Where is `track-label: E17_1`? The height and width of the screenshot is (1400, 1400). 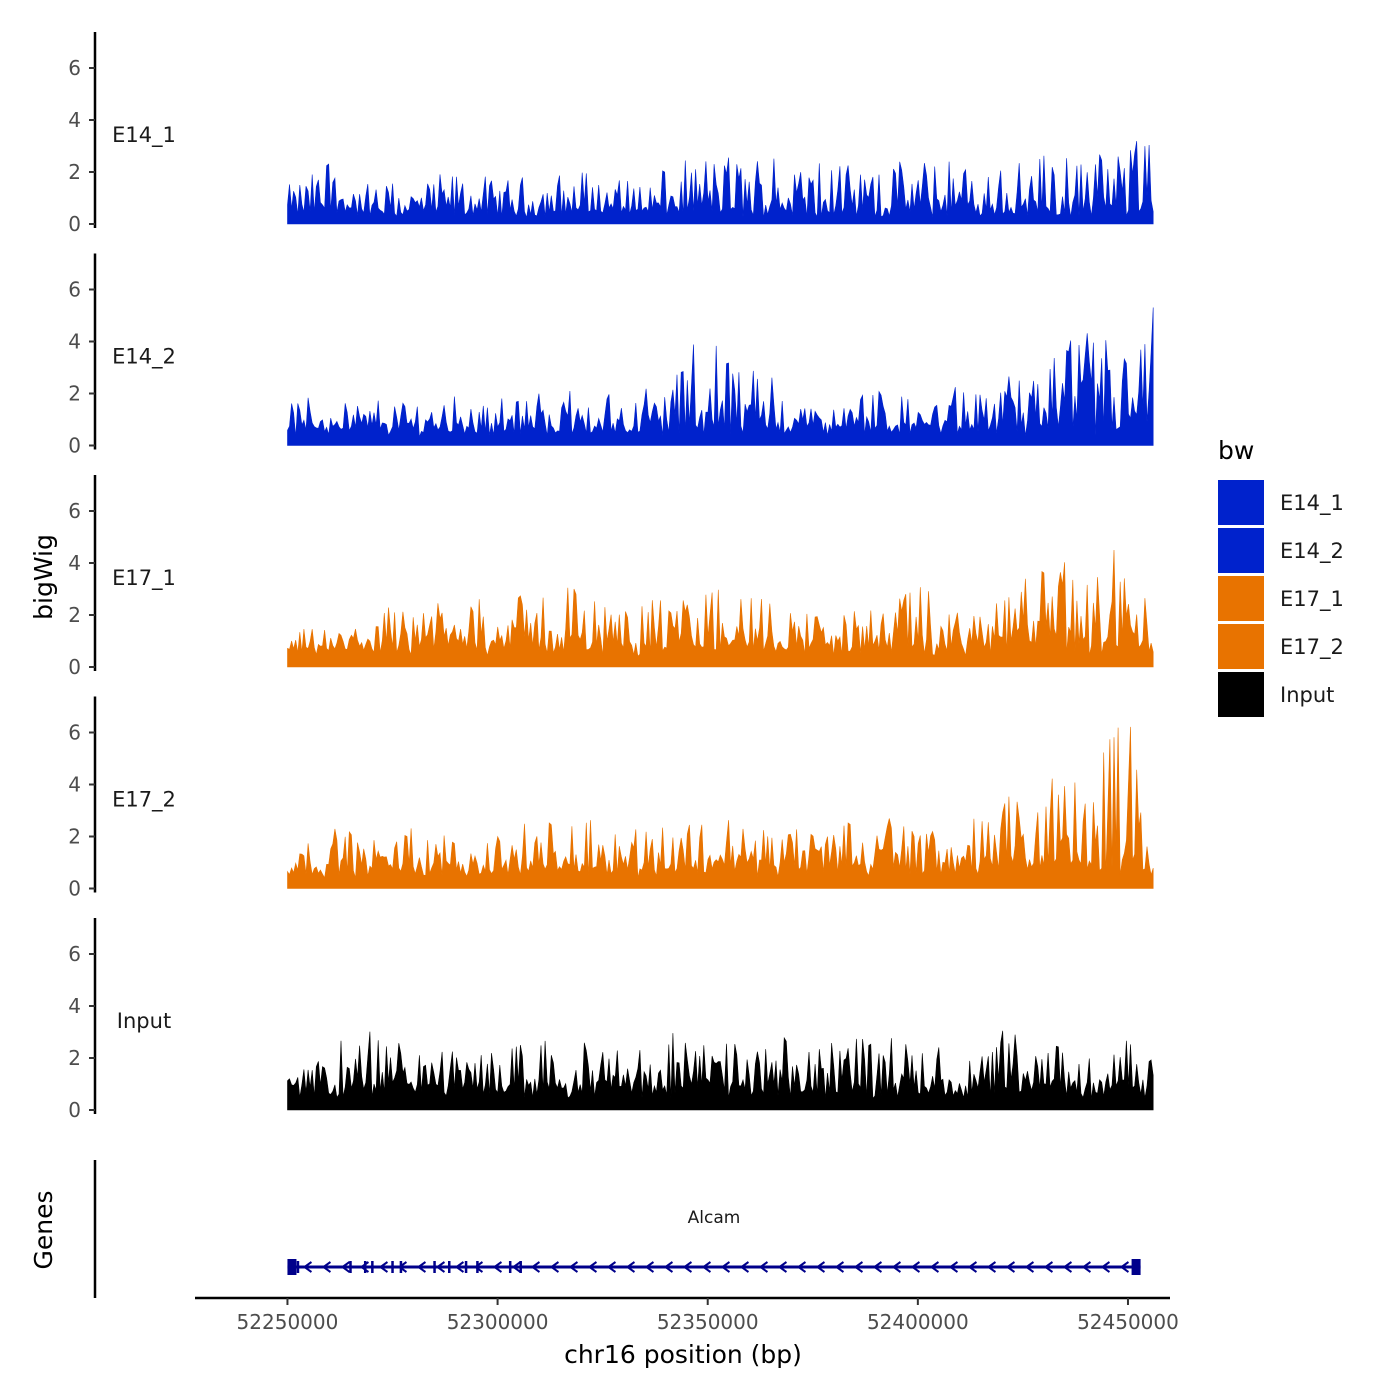
track-label: E17_1 is located at coordinates (144, 578).